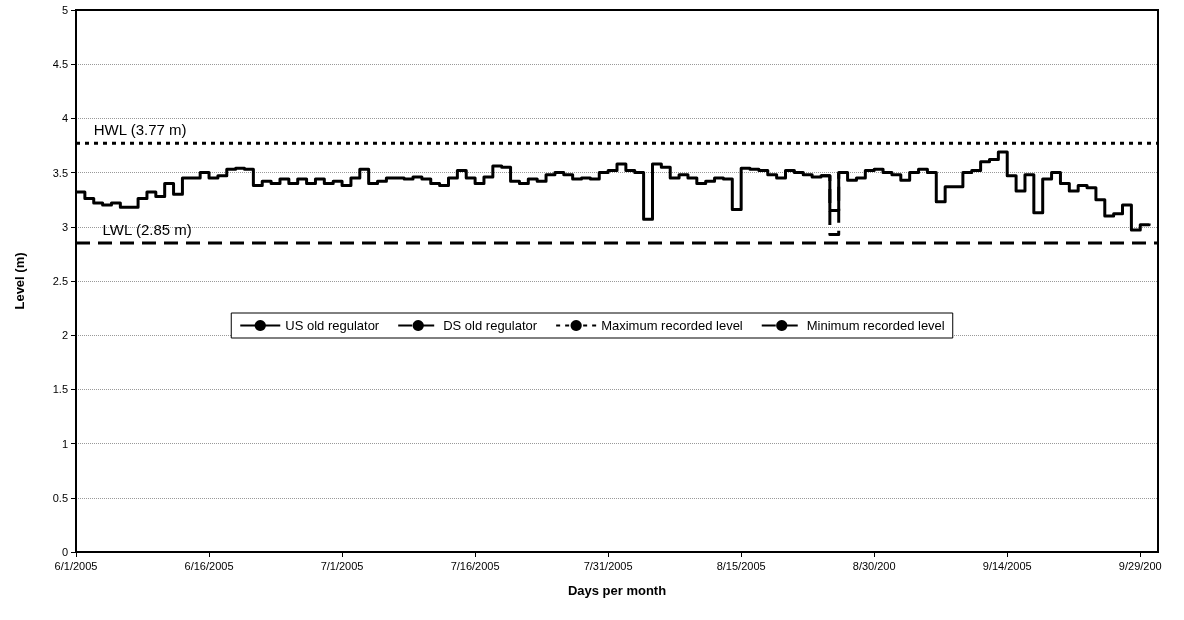  Describe the element at coordinates (19, 281) in the screenshot. I see `y-axis-title: Level (m)` at that location.